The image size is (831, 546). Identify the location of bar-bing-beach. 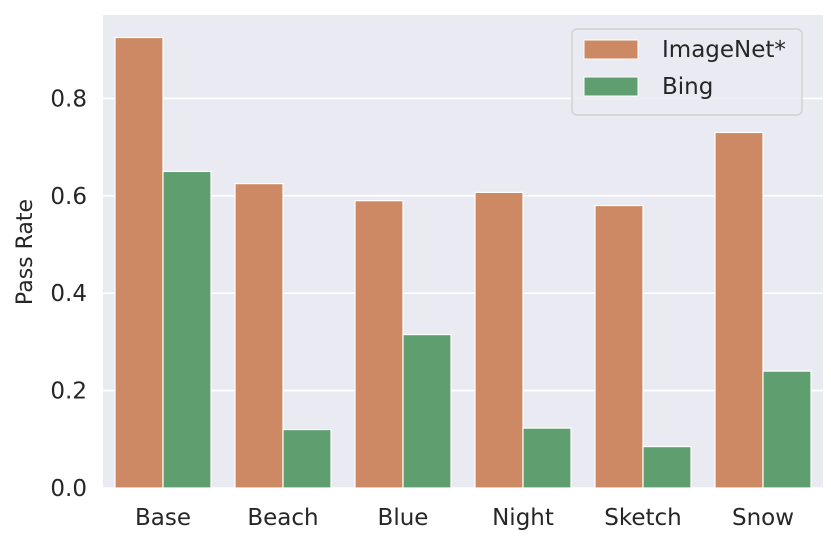
(307, 458).